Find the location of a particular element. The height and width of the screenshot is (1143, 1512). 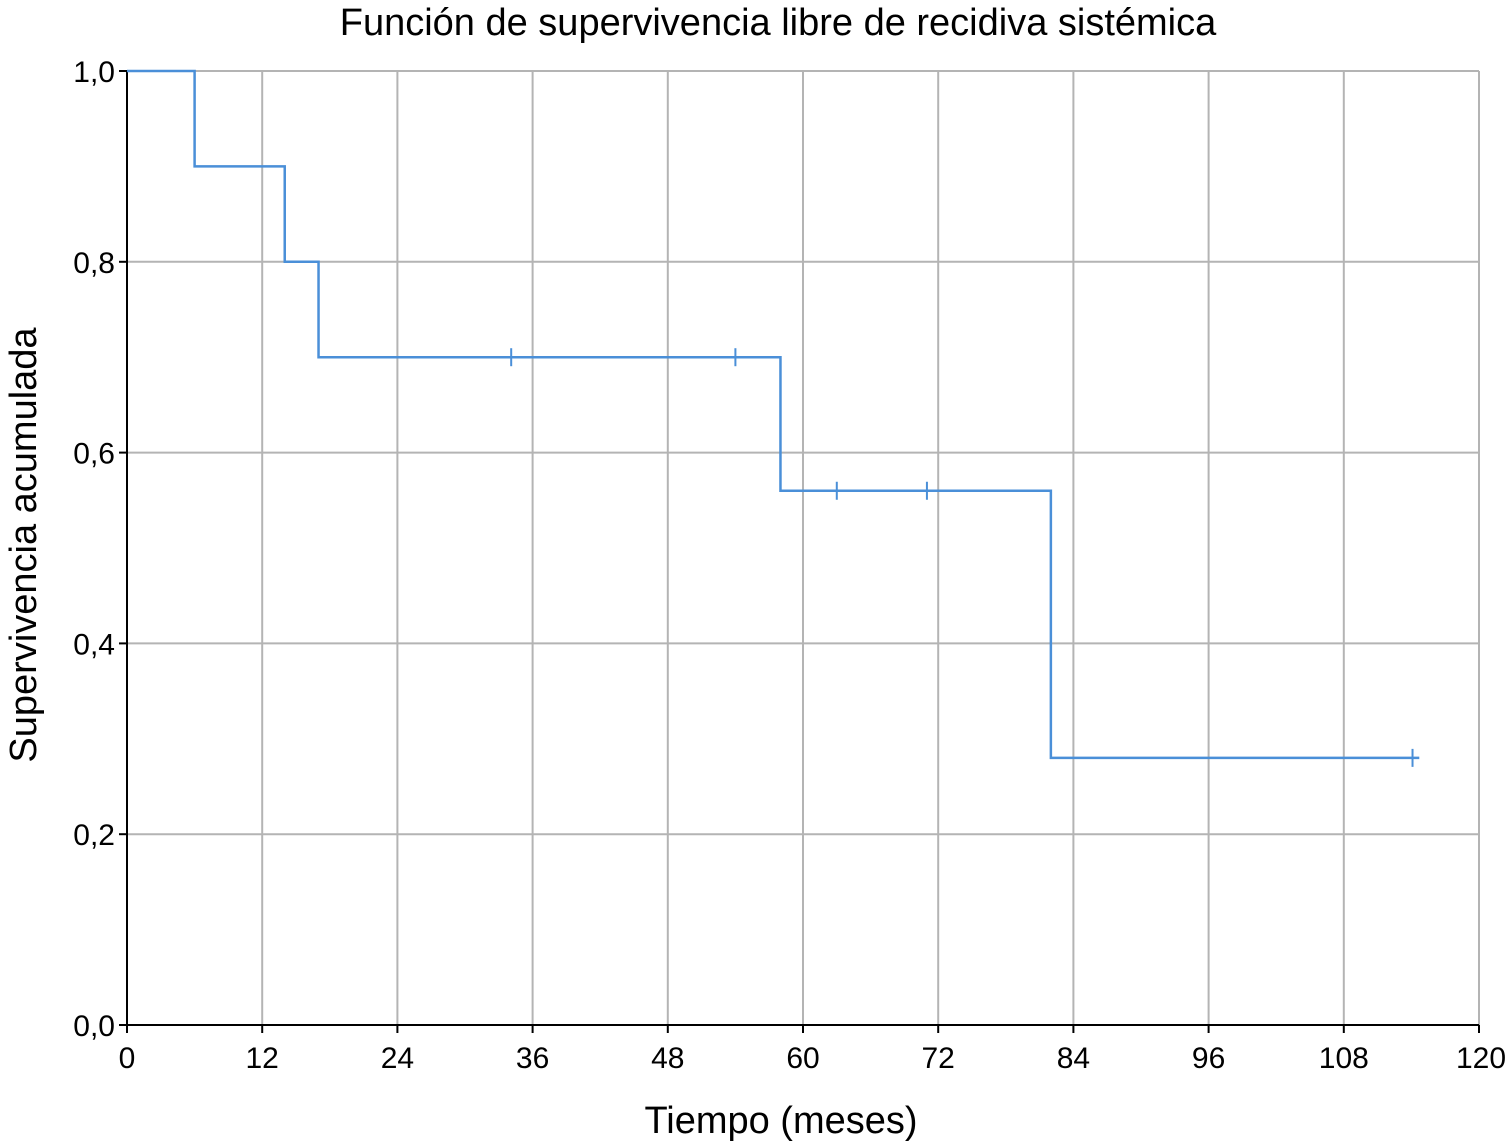

y-tick-label: 0,4 is located at coordinates (94, 644).